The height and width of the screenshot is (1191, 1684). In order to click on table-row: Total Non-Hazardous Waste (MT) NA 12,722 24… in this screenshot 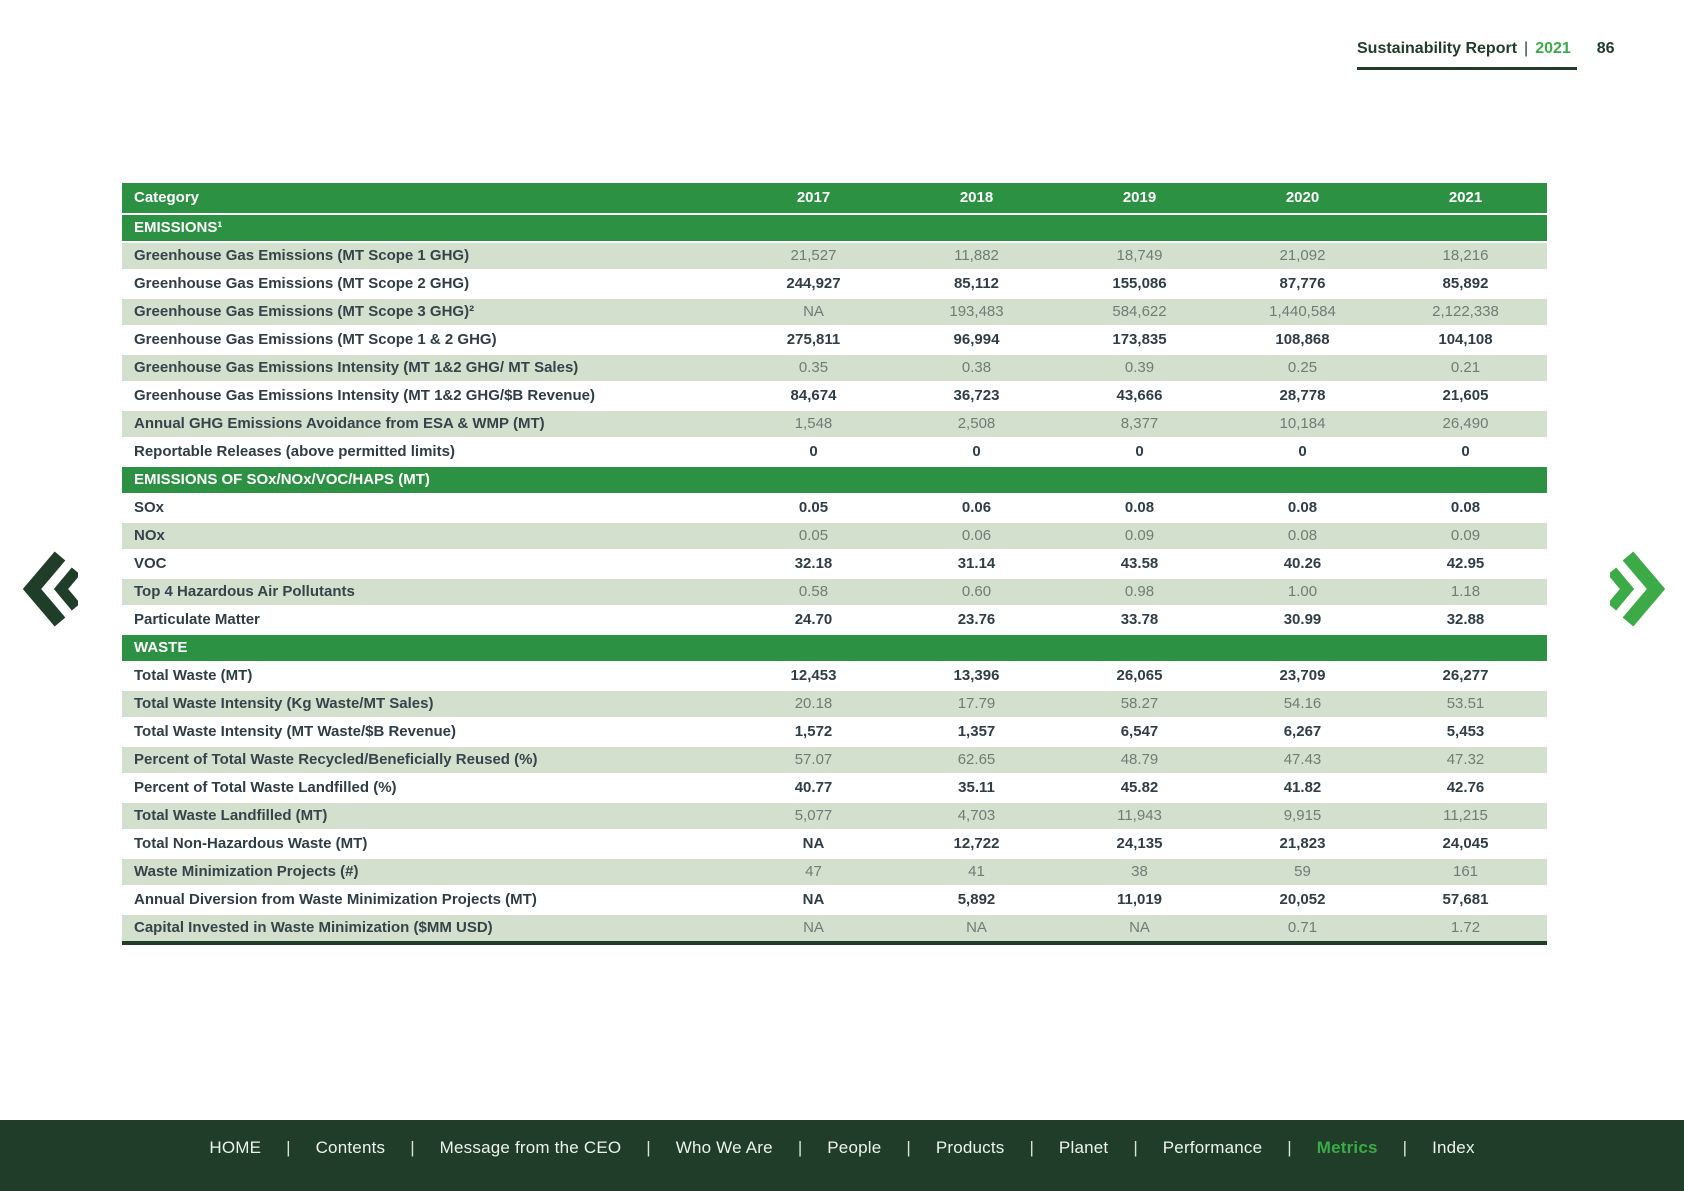, I will do `click(834, 844)`.